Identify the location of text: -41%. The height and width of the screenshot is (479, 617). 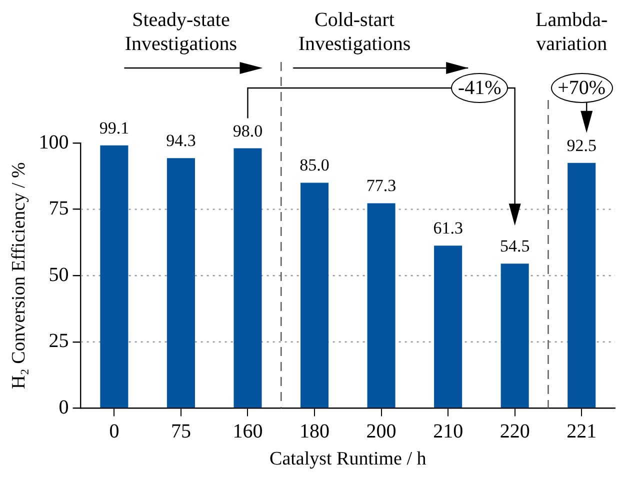
(479, 88).